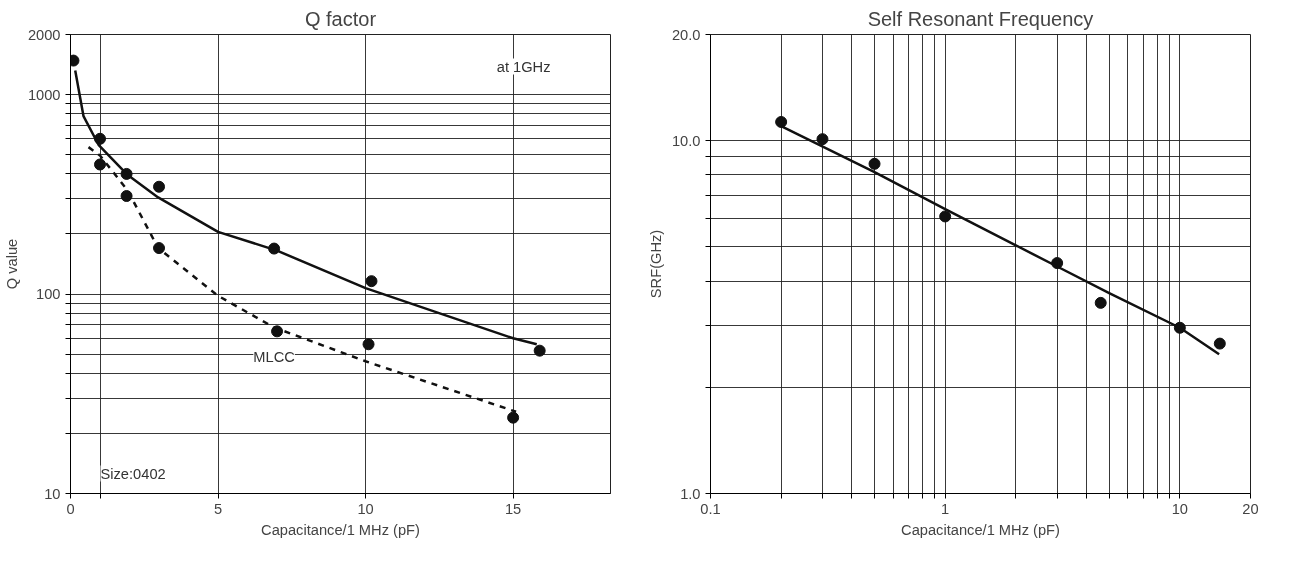 The image size is (1308, 567). I want to click on x-tick-label: 20, so click(1250, 508).